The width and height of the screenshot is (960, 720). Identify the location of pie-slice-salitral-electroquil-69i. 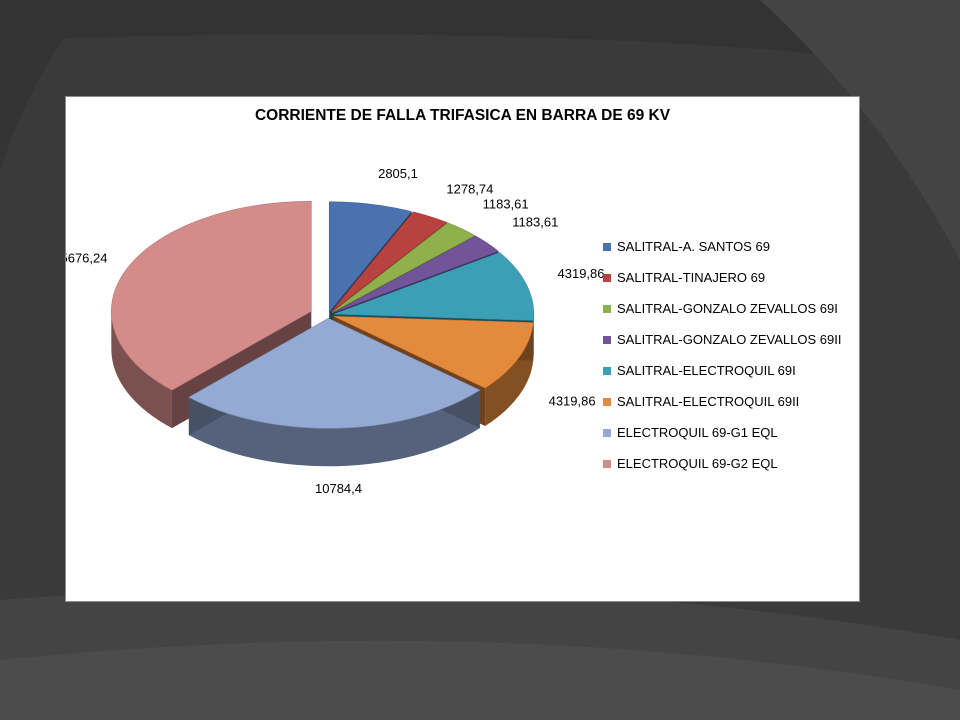
(434, 286).